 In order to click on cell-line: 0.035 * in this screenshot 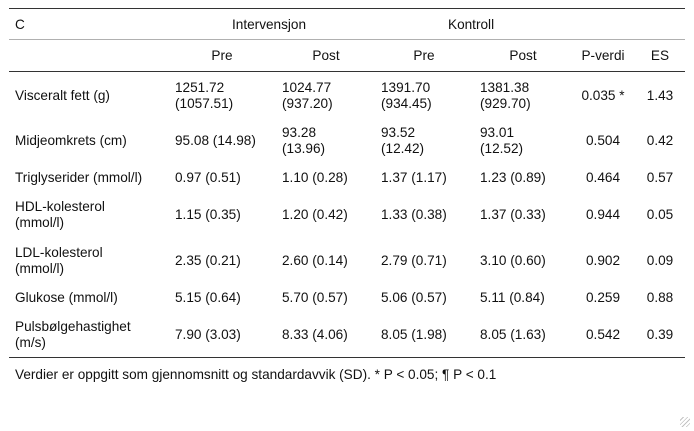, I will do `click(603, 95)`.